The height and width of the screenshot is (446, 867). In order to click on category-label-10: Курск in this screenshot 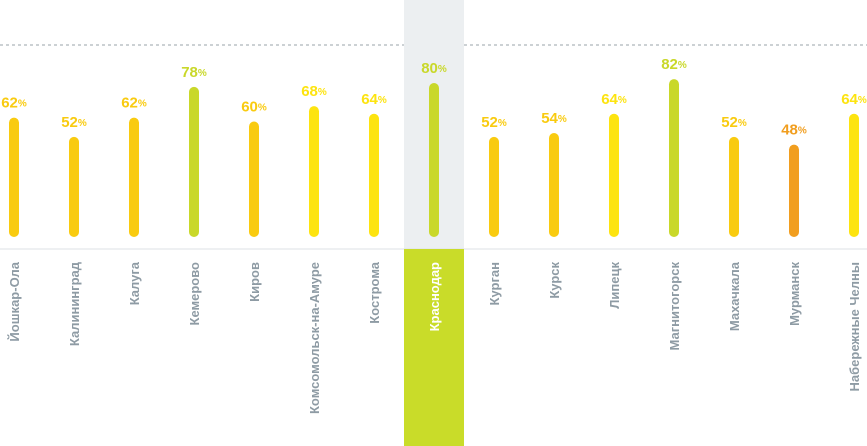, I will do `click(554, 280)`.